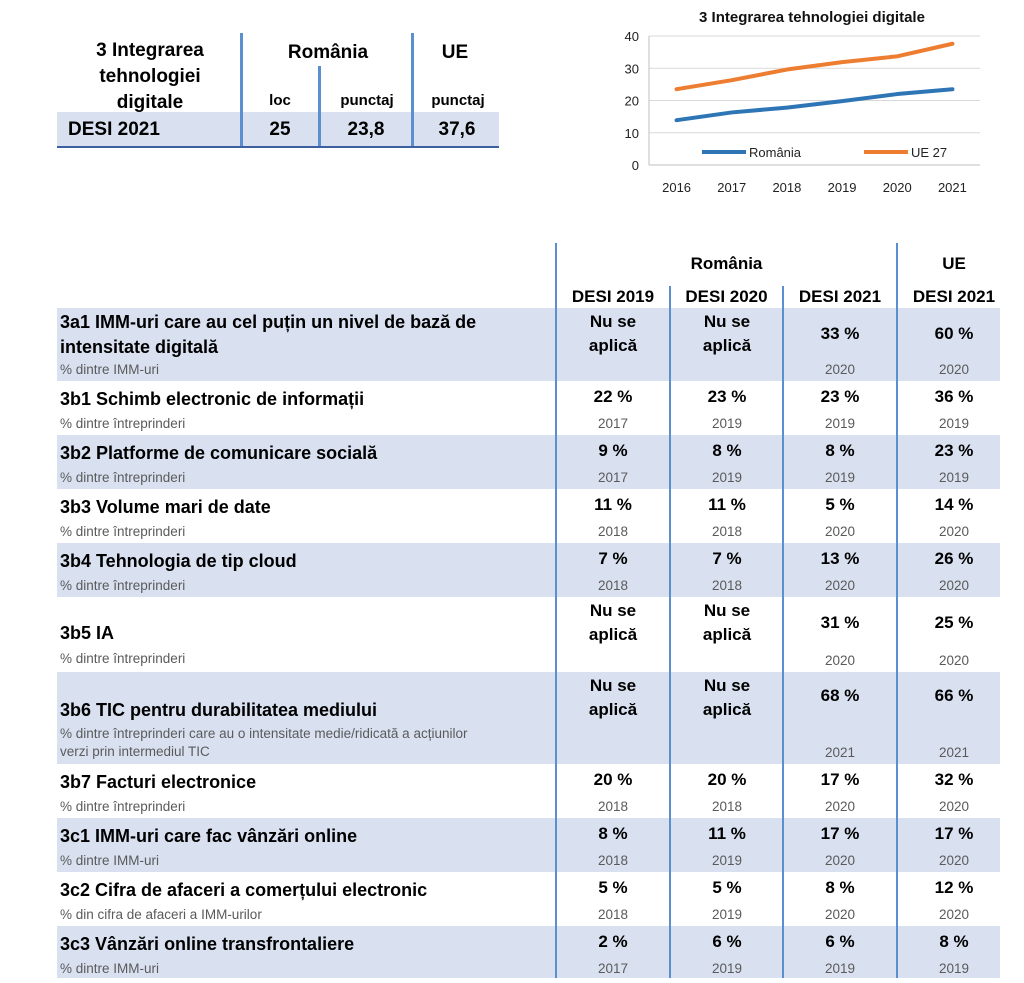  Describe the element at coordinates (954, 622) in the screenshot. I see `value-cell: 25 %` at that location.